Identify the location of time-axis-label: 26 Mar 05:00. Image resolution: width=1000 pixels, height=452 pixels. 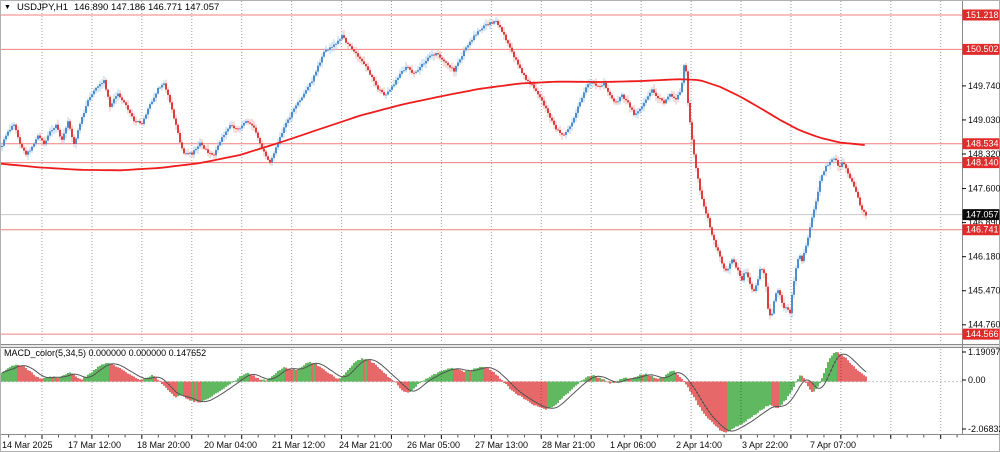
(433, 445).